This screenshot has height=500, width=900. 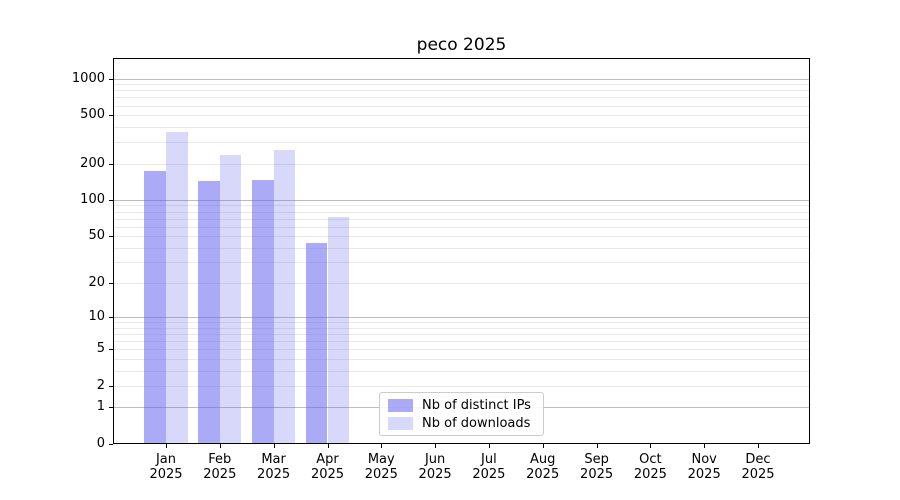 I want to click on y-tick-label-2: 2, so click(x=100, y=385).